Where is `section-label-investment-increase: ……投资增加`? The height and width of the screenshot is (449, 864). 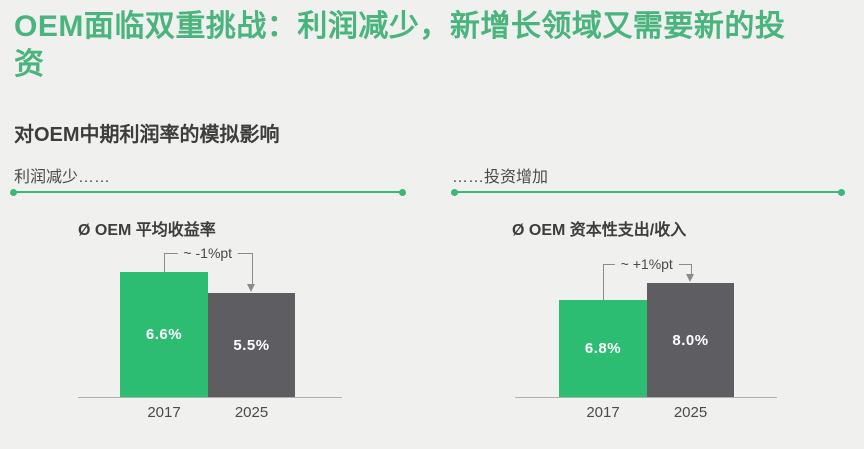 section-label-investment-increase: ……投资增加 is located at coordinates (500, 177).